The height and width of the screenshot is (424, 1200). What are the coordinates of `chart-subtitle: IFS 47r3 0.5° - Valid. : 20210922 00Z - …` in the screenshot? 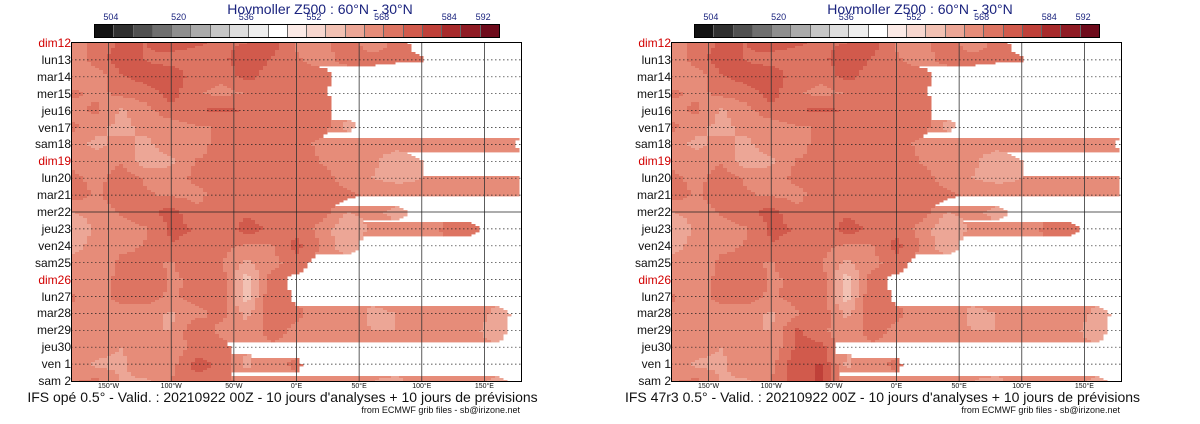 It's located at (882, 397).